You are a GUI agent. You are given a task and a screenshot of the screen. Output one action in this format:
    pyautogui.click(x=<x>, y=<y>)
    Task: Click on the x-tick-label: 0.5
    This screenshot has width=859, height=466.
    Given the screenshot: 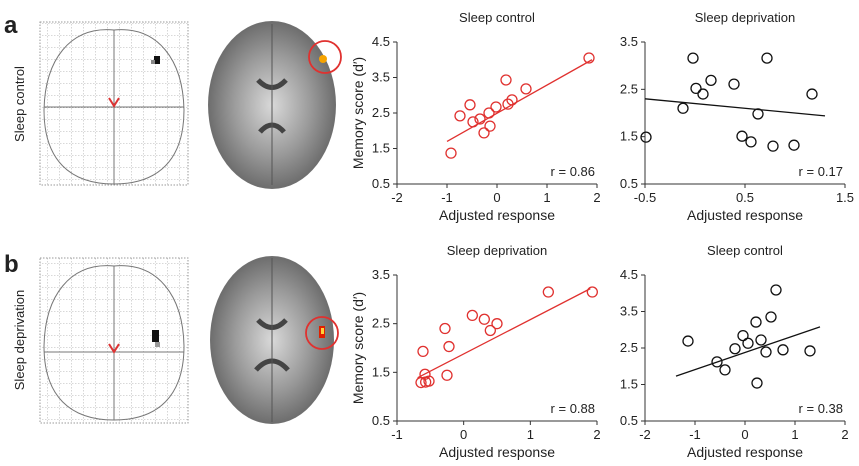 What is the action you would take?
    pyautogui.click(x=745, y=197)
    